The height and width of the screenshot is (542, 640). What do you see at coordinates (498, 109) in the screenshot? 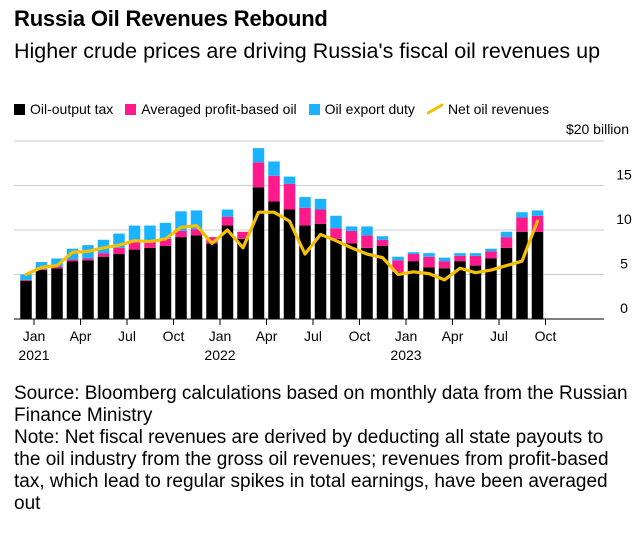
I see `legend-label-net-oil-revenues: Net oil revenues` at bounding box center [498, 109].